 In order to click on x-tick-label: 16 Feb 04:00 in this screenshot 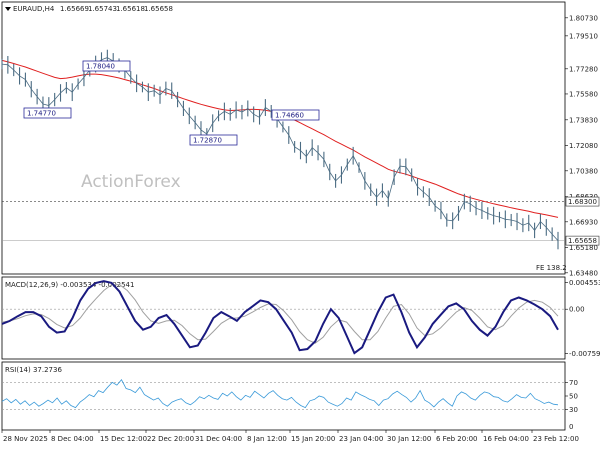, I will do `click(506, 439)`.